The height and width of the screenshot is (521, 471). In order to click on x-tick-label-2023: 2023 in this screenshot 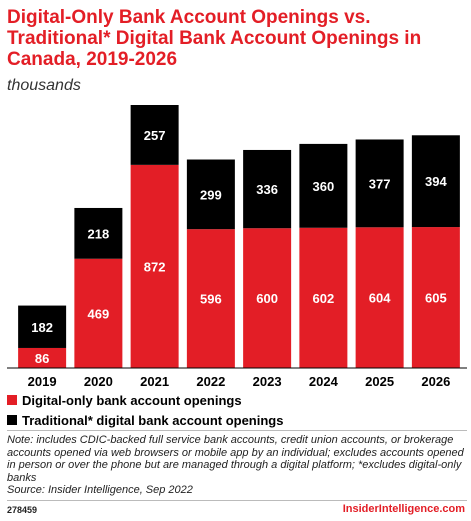, I will do `click(267, 381)`.